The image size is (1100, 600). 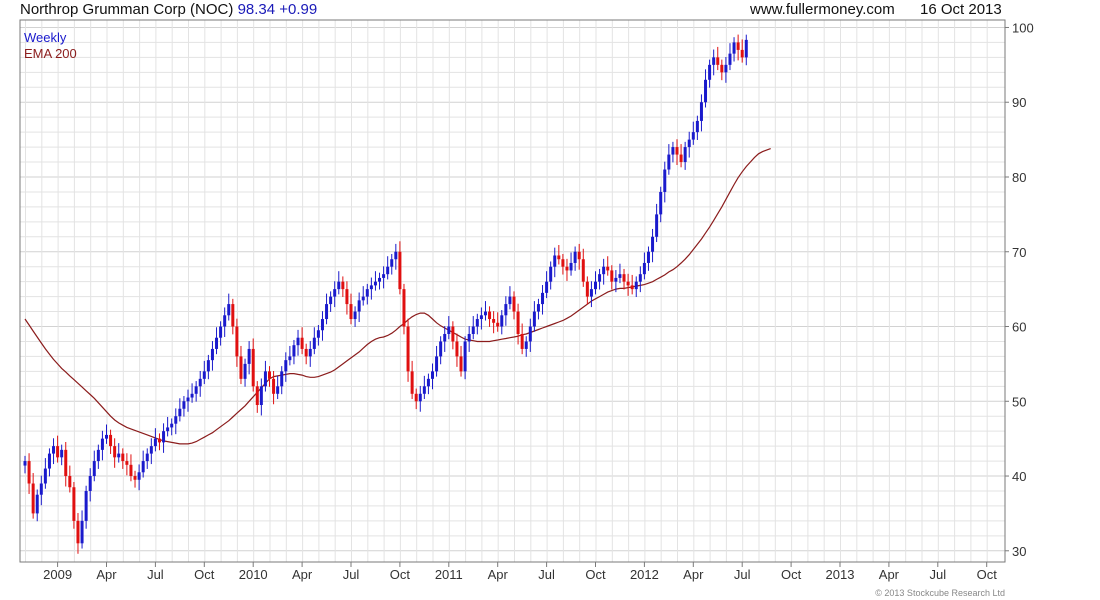 What do you see at coordinates (256, 9) in the screenshot?
I see `last-price: 98.34` at bounding box center [256, 9].